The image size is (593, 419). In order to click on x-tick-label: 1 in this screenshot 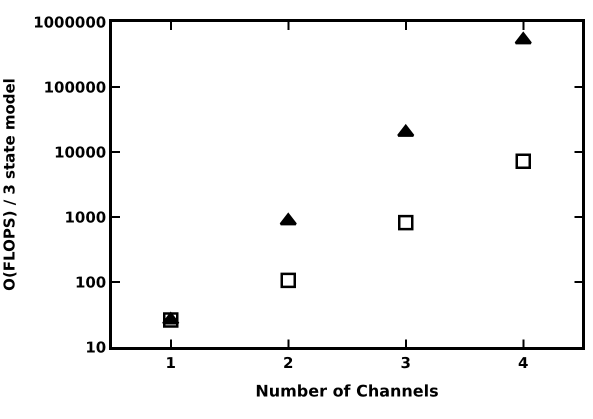, I will do `click(171, 363)`.